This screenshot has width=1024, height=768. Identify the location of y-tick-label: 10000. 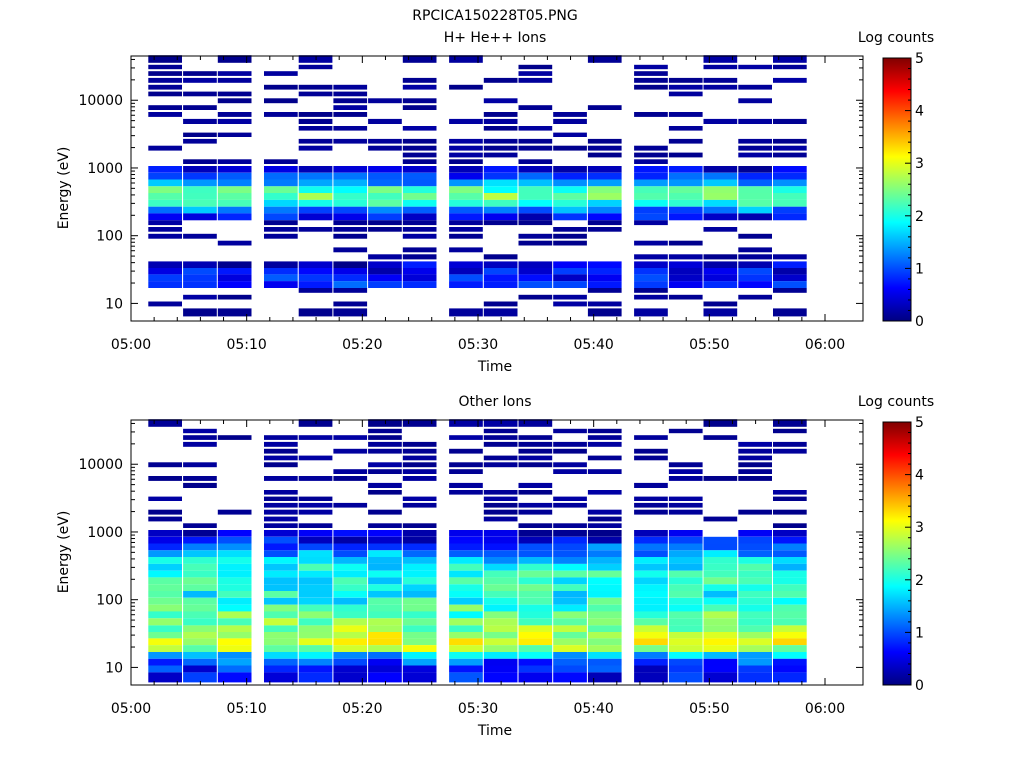
(100, 465).